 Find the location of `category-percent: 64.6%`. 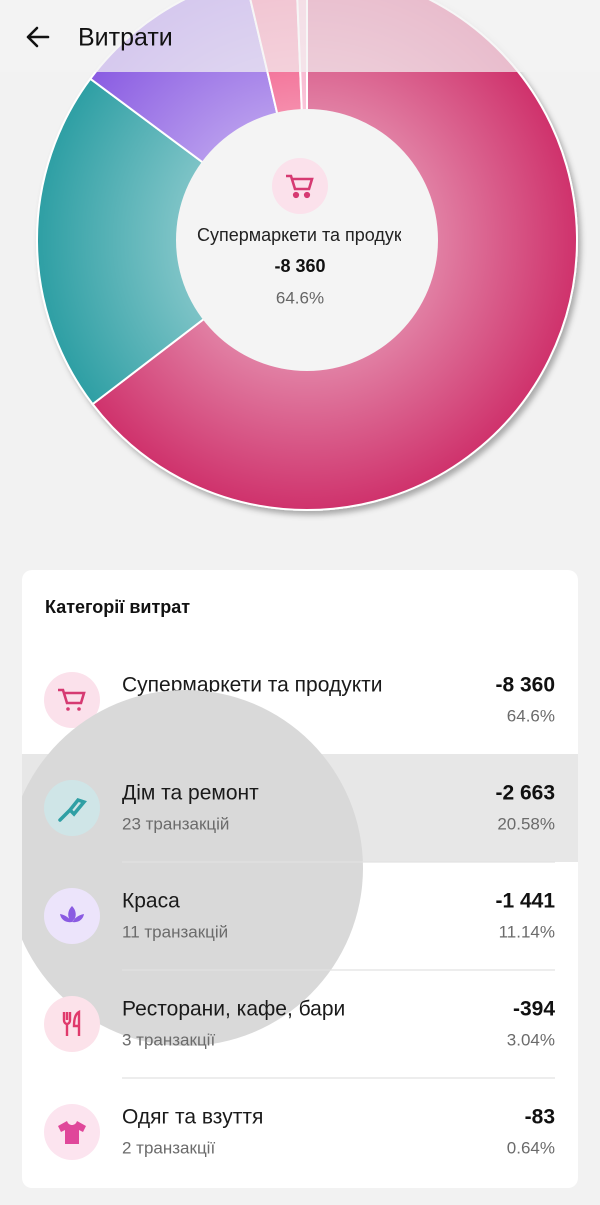

category-percent: 64.6% is located at coordinates (531, 715).